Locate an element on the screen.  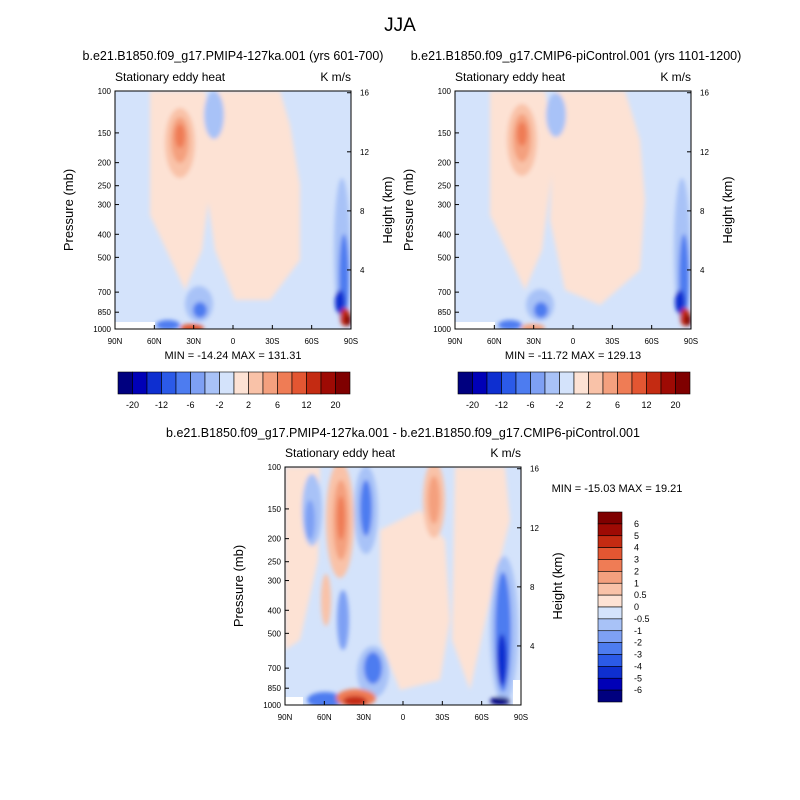
x-tick-label: 90N is located at coordinates (285, 717).